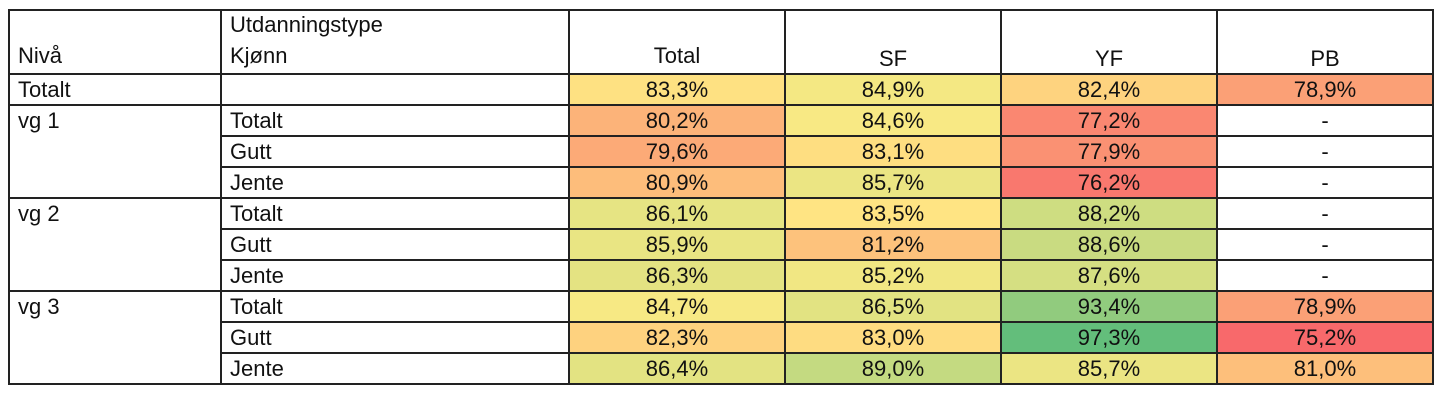 This screenshot has height=403, width=1440. I want to click on value-cell-yf: 87,6%, so click(1109, 275).